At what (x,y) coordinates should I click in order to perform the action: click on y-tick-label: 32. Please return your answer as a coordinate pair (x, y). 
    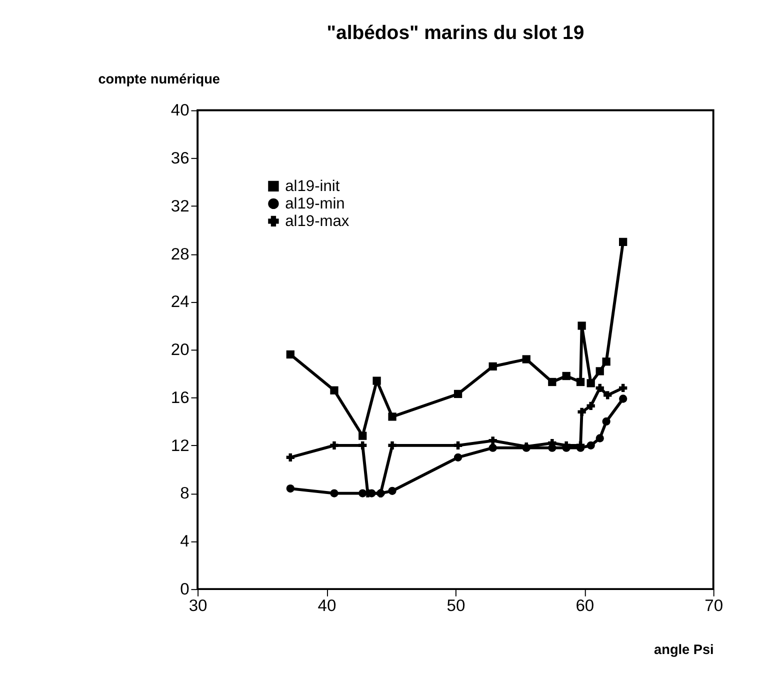
    Looking at the image, I should click on (180, 206).